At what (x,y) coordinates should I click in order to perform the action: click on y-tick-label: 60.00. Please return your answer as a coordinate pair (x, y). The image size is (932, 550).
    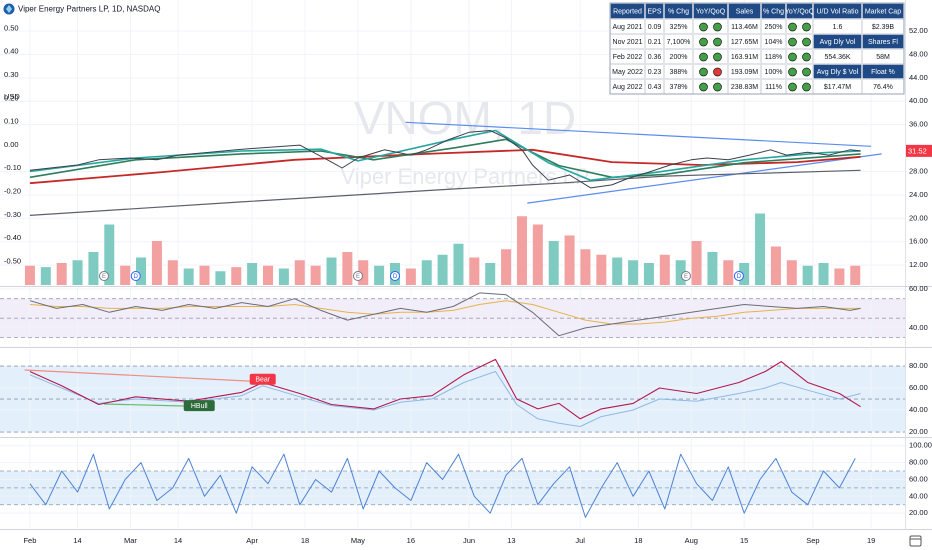
    Looking at the image, I should click on (918, 387).